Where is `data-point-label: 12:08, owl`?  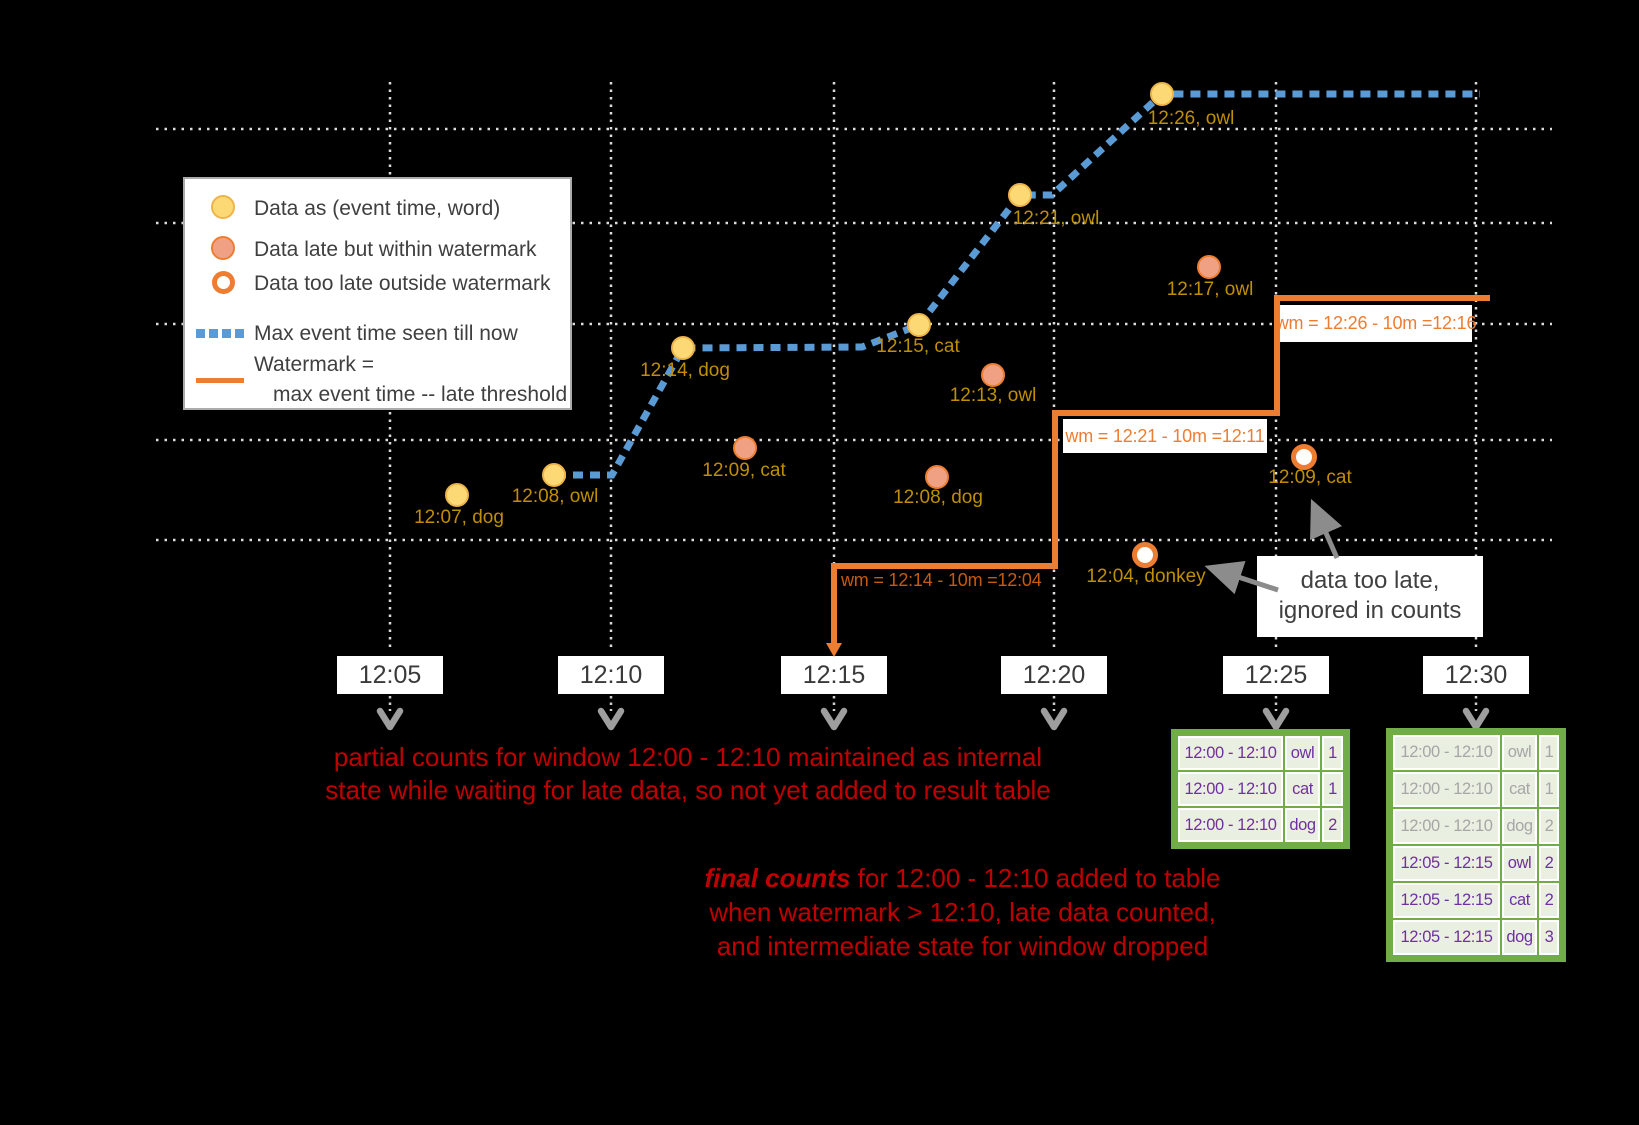
data-point-label: 12:08, owl is located at coordinates (555, 496).